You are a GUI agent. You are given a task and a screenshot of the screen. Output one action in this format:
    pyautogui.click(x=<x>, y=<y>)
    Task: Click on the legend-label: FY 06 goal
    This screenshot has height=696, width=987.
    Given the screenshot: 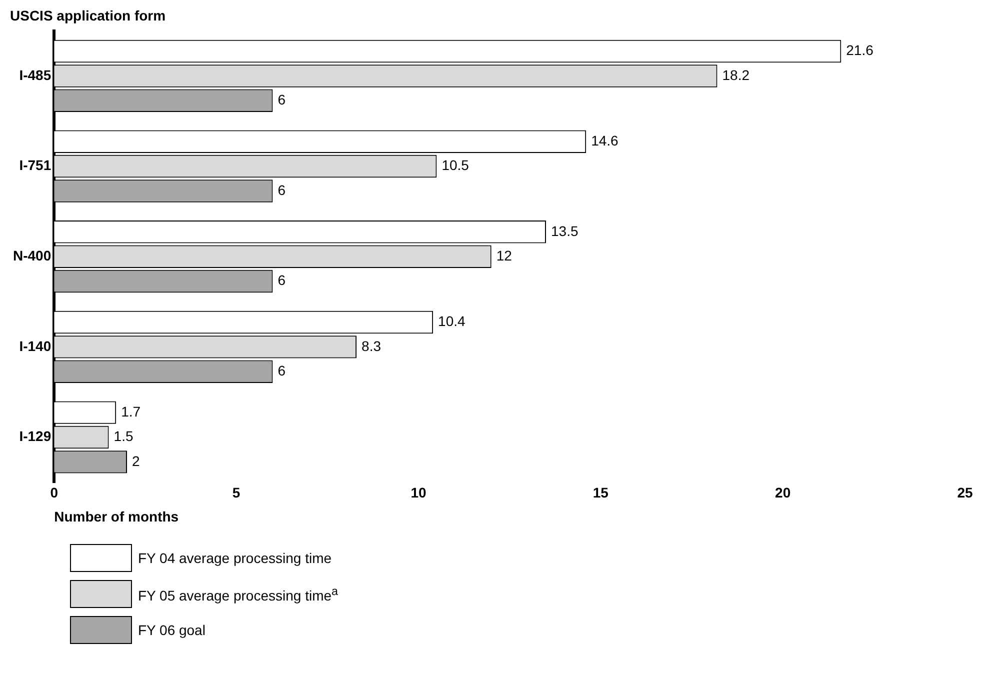 What is the action you would take?
    pyautogui.click(x=172, y=630)
    